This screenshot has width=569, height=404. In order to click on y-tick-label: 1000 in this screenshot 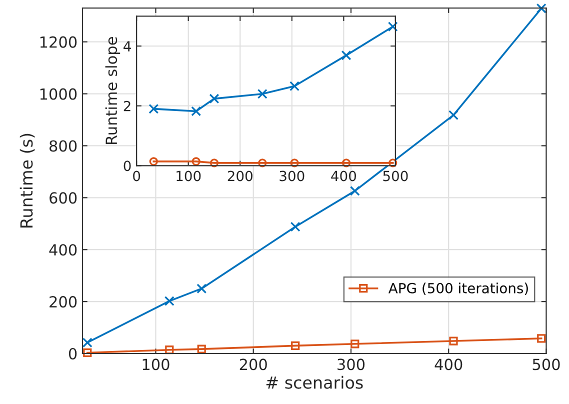, I will do `click(58, 94)`.